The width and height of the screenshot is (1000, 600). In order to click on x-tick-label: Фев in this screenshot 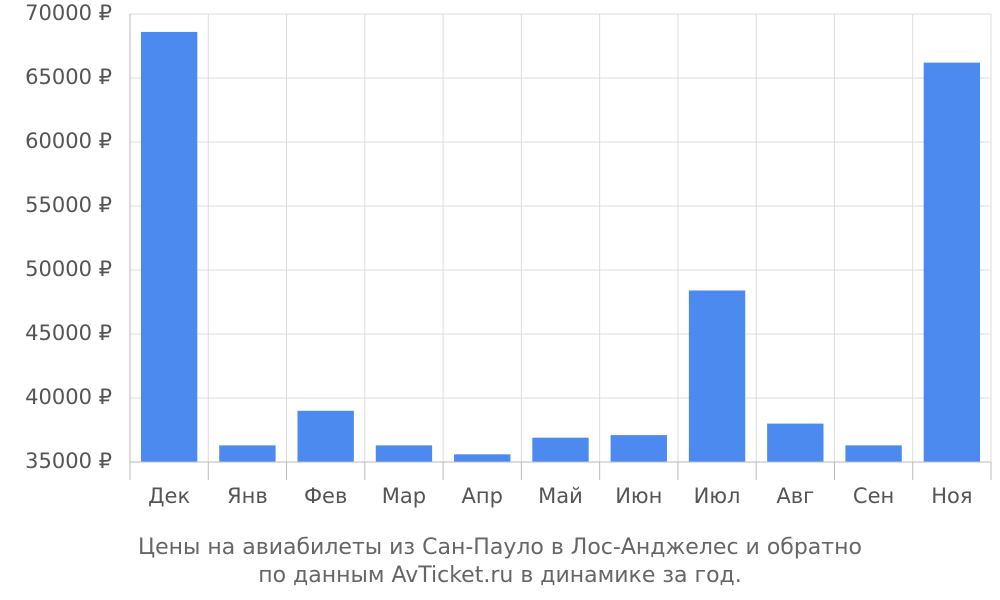, I will do `click(325, 496)`.